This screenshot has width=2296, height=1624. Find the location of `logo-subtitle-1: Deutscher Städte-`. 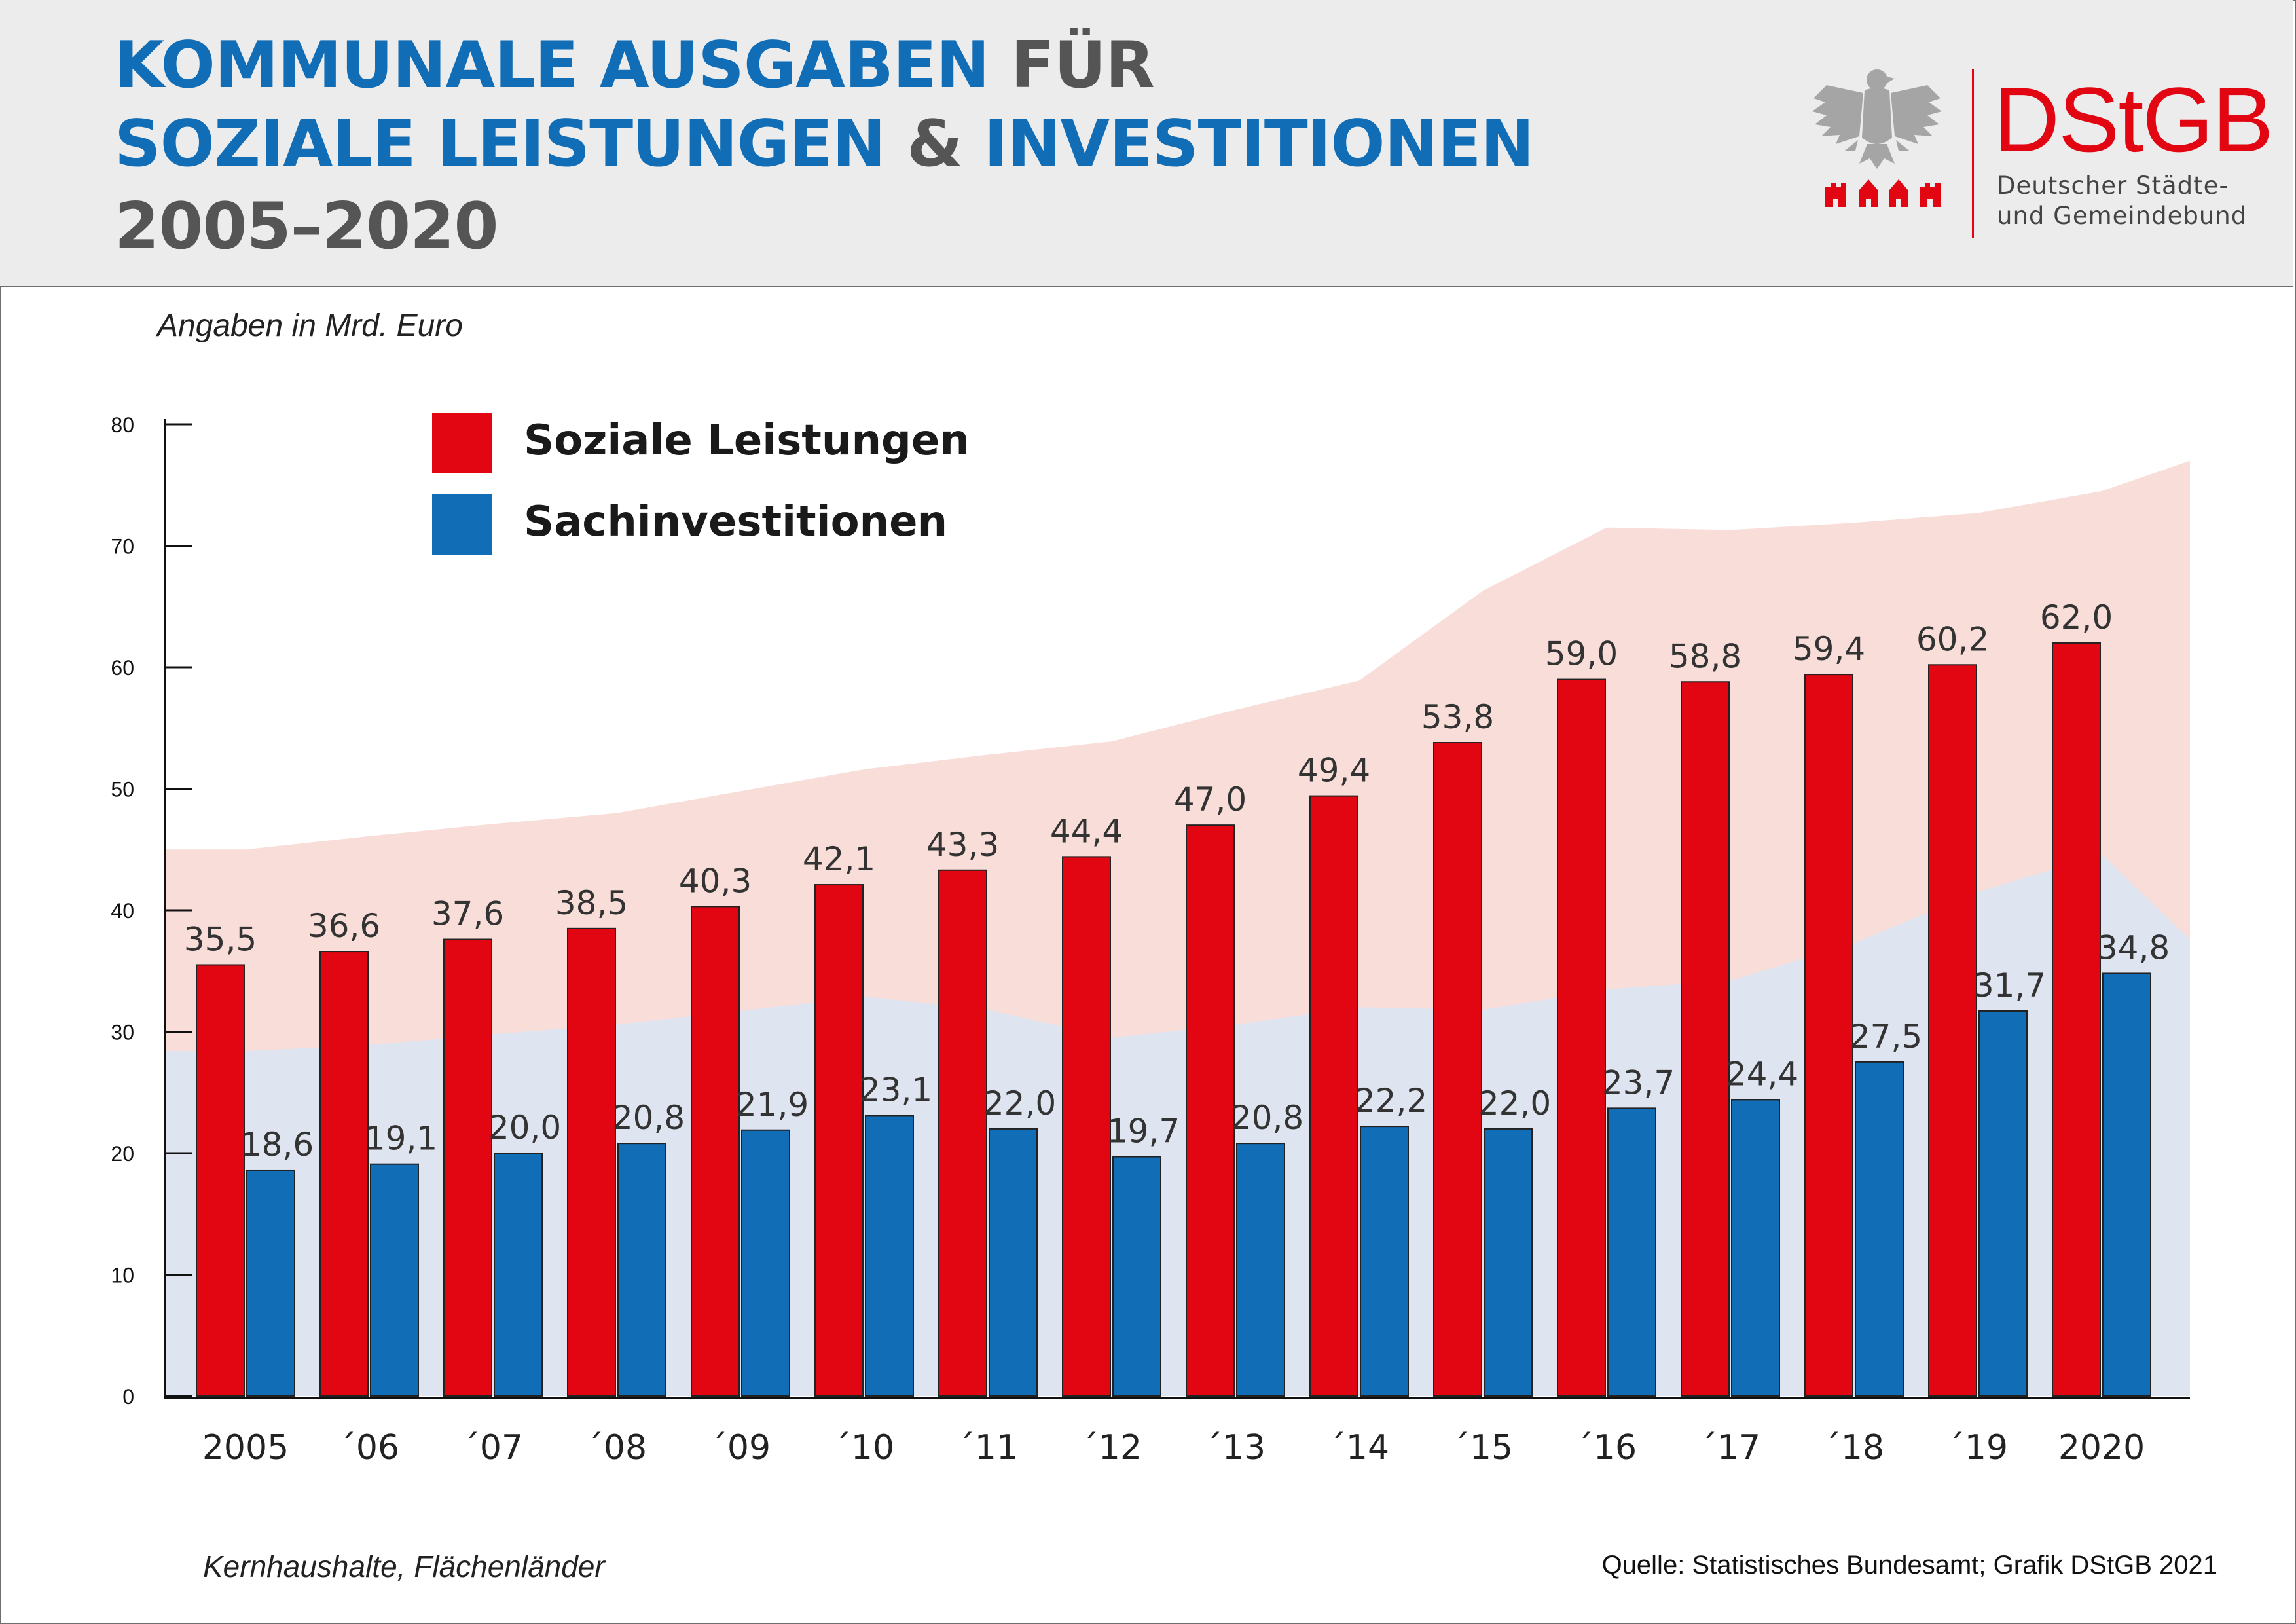

logo-subtitle-1: Deutscher Städte- is located at coordinates (2113, 186).